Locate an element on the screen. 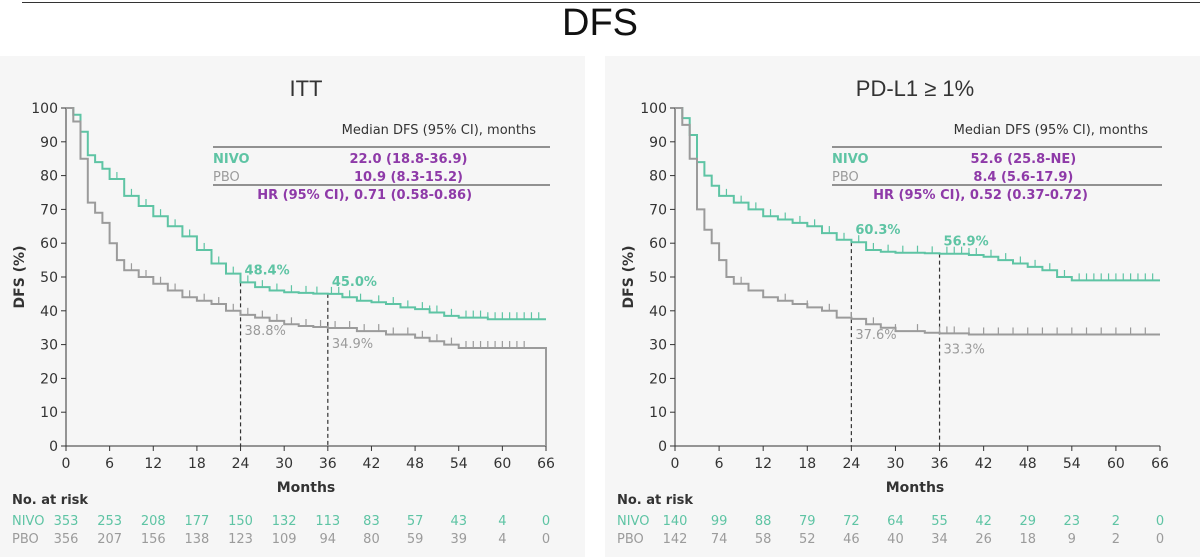 The image size is (1200, 557). hr-text: HR (95% CI), 0.71 (0.58-0.86) is located at coordinates (364, 195).